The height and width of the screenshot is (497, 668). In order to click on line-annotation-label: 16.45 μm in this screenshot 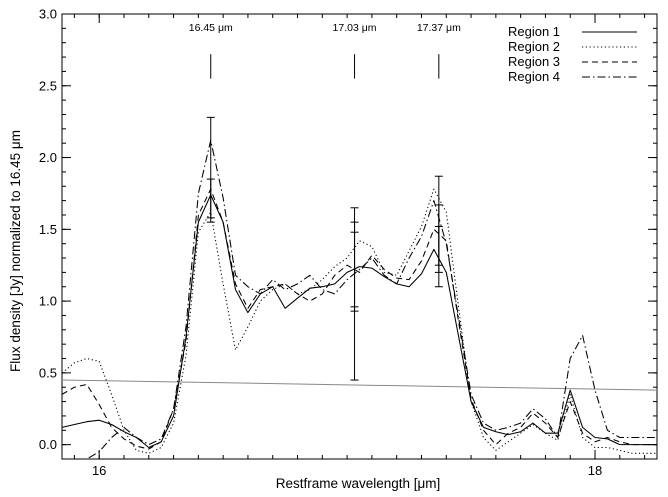, I will do `click(211, 28)`.